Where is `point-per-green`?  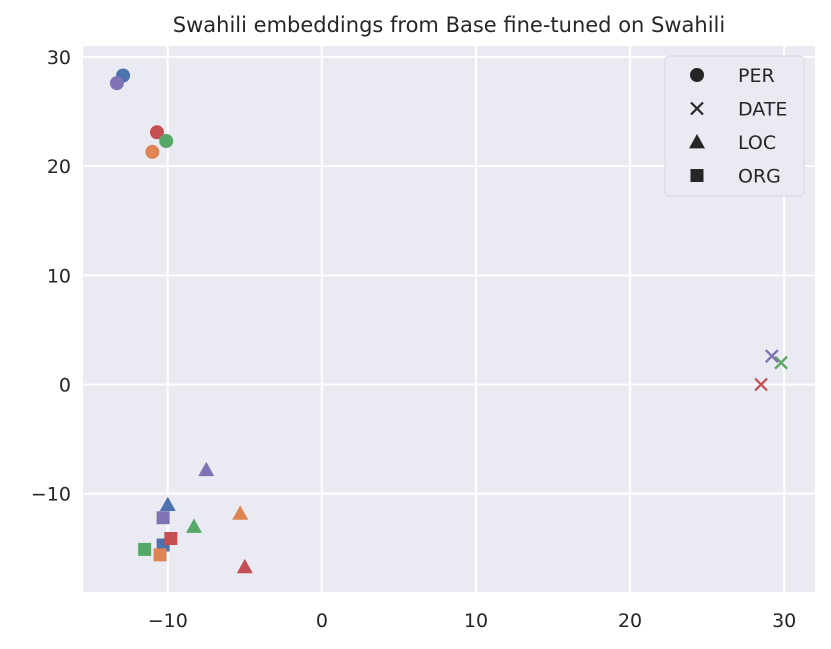 point-per-green is located at coordinates (166, 141).